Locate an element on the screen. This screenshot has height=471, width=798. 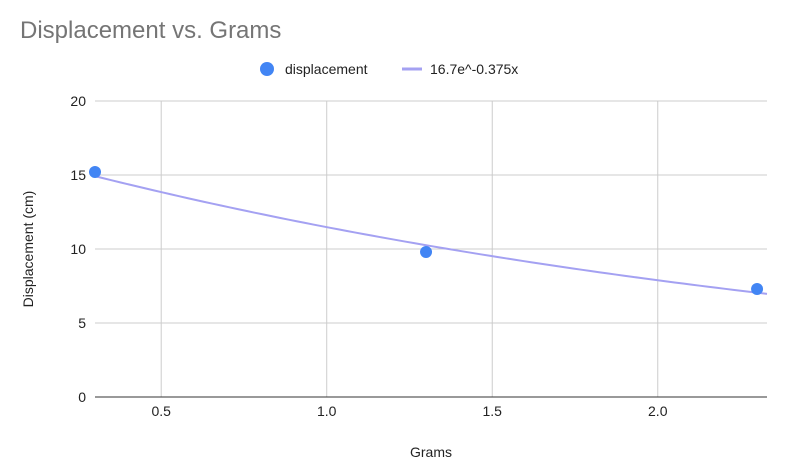
y-tick-label: 10 is located at coordinates (78, 249).